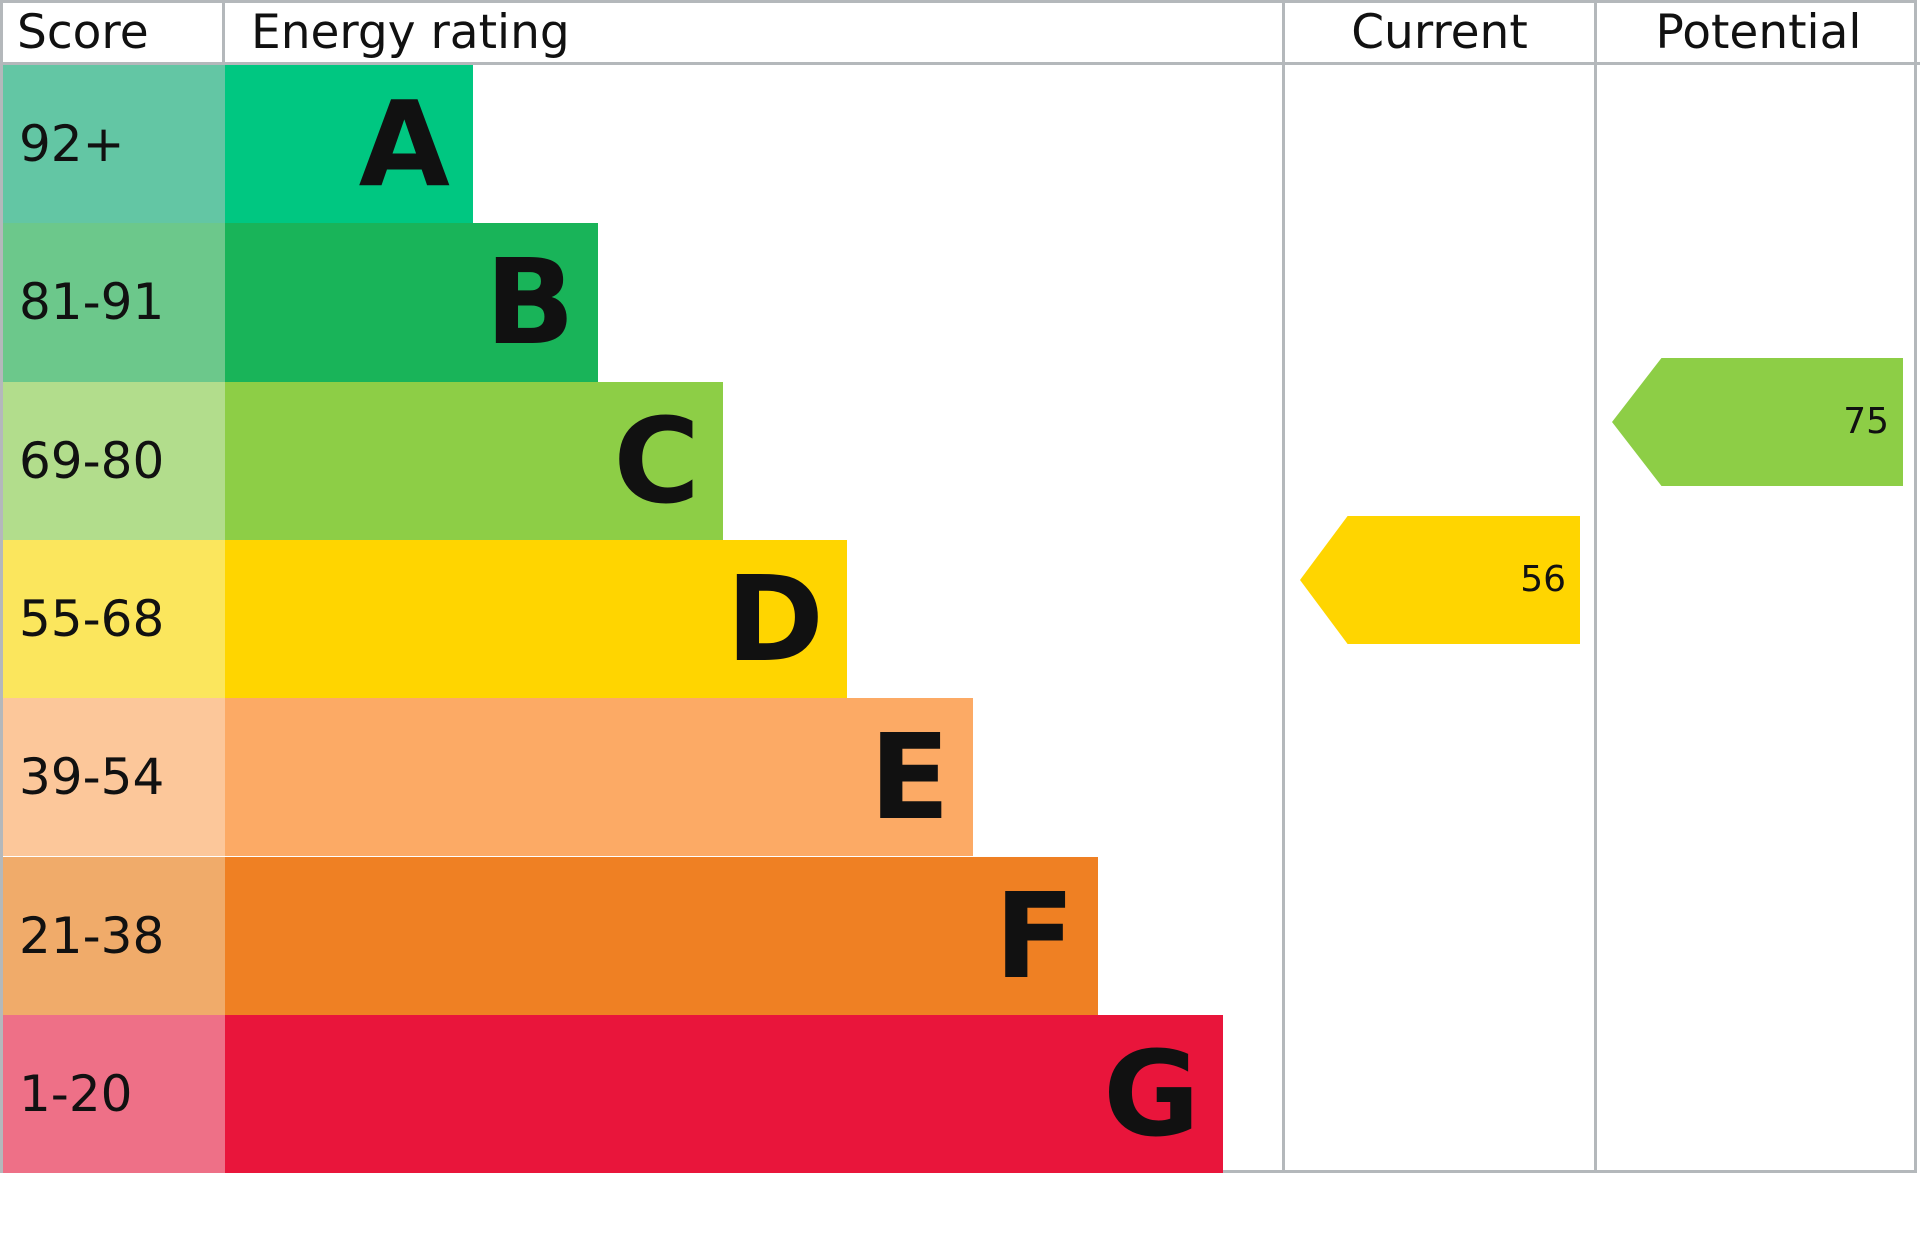  What do you see at coordinates (114, 302) in the screenshot?
I see `score-cell-b: 81-91` at bounding box center [114, 302].